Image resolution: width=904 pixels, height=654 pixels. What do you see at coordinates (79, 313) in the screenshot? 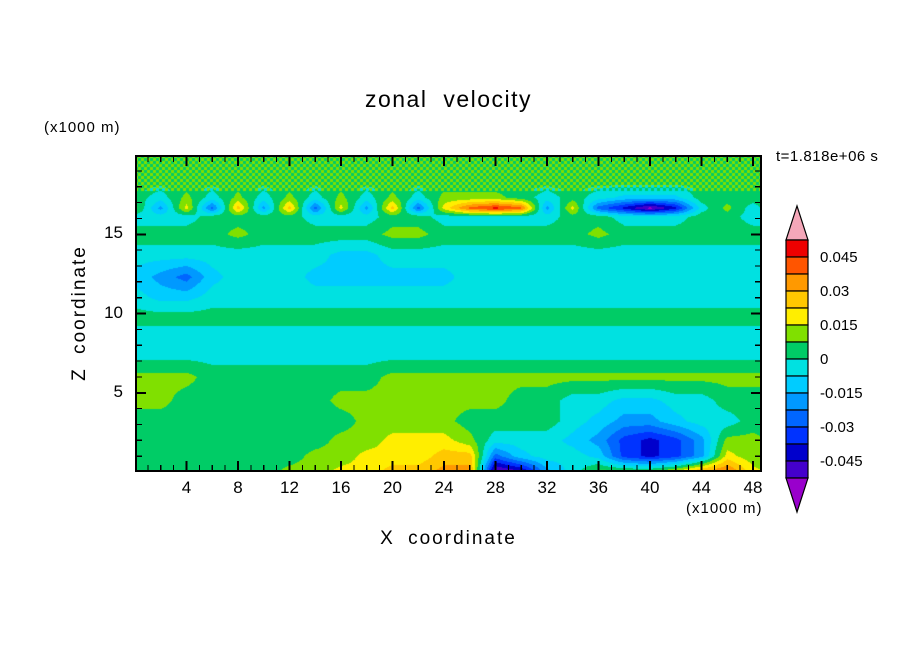
I see `y-axis-title: Z coordinate` at bounding box center [79, 313].